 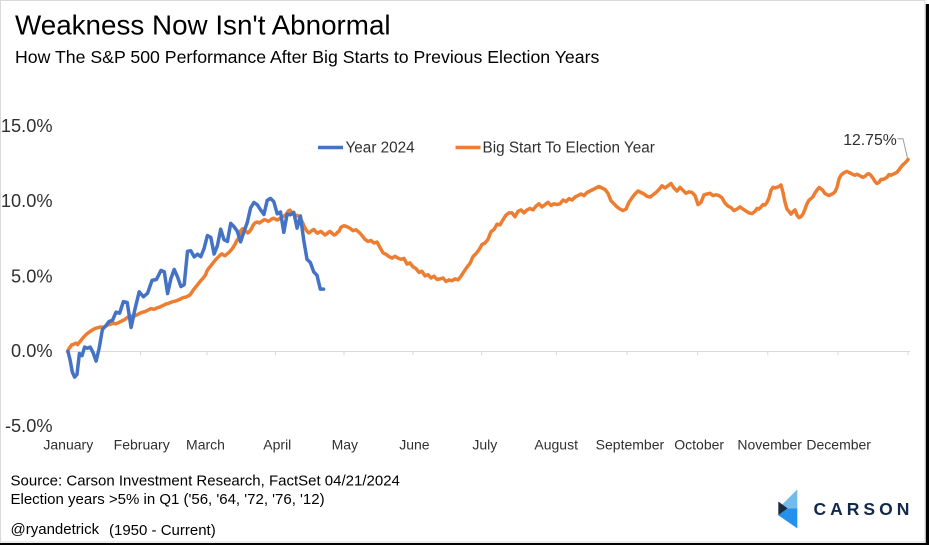 What do you see at coordinates (569, 148) in the screenshot?
I see `svg-text: Big Start To Election Year` at bounding box center [569, 148].